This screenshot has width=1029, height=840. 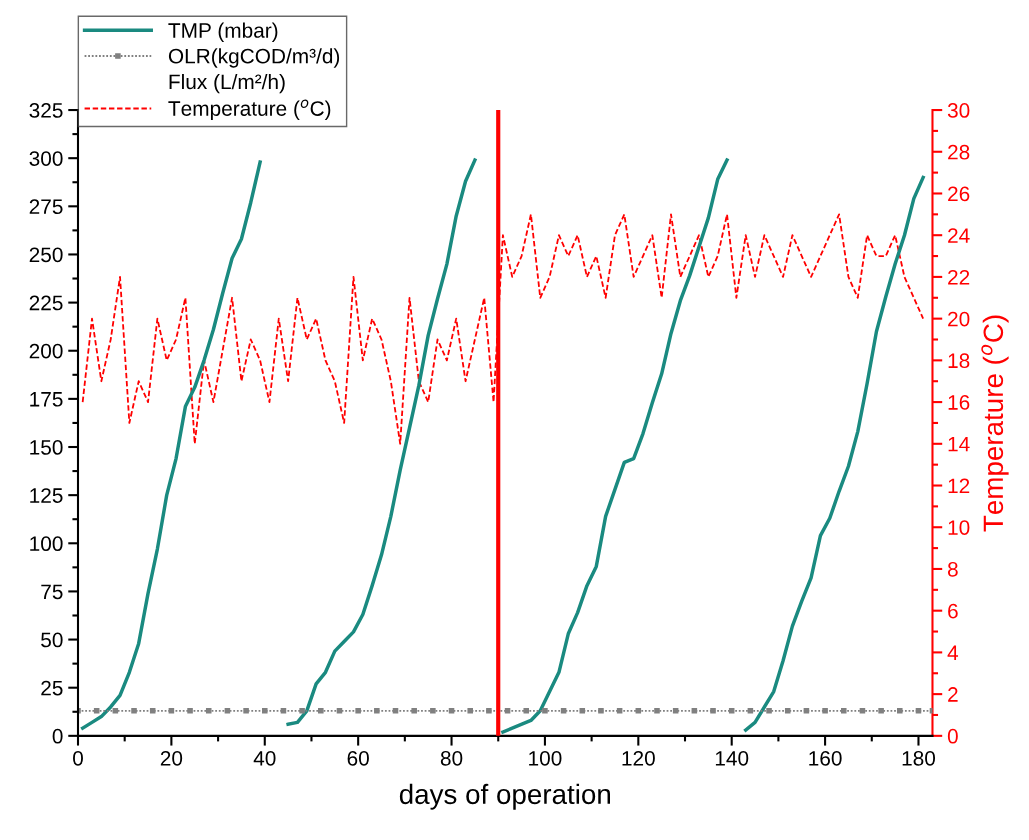 I want to click on x-tick-label: 160, so click(x=825, y=758).